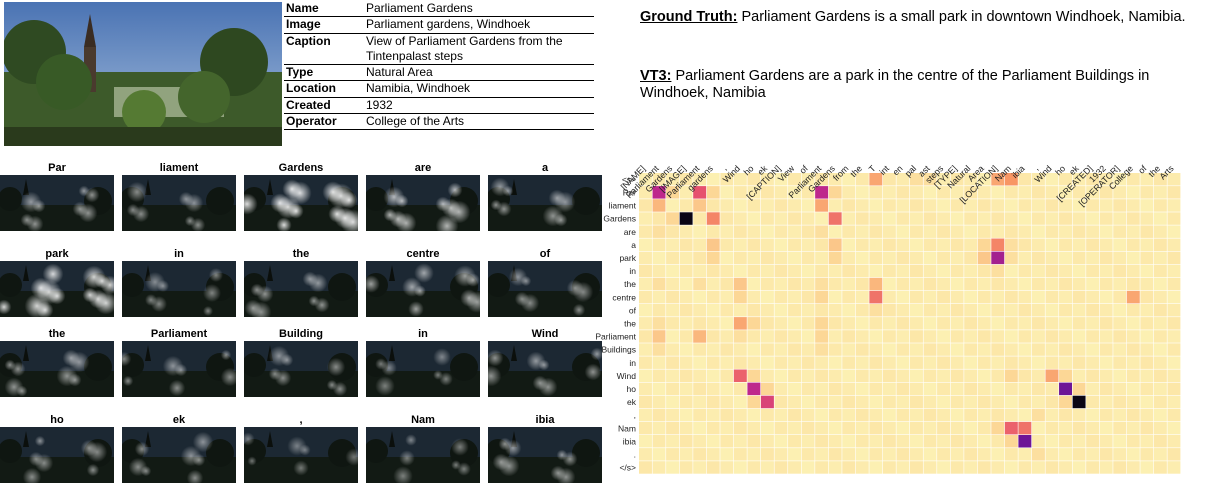 The width and height of the screenshot is (1208, 490). Describe the element at coordinates (872, 168) in the screenshot. I see `heatmap-col-label: T` at that location.